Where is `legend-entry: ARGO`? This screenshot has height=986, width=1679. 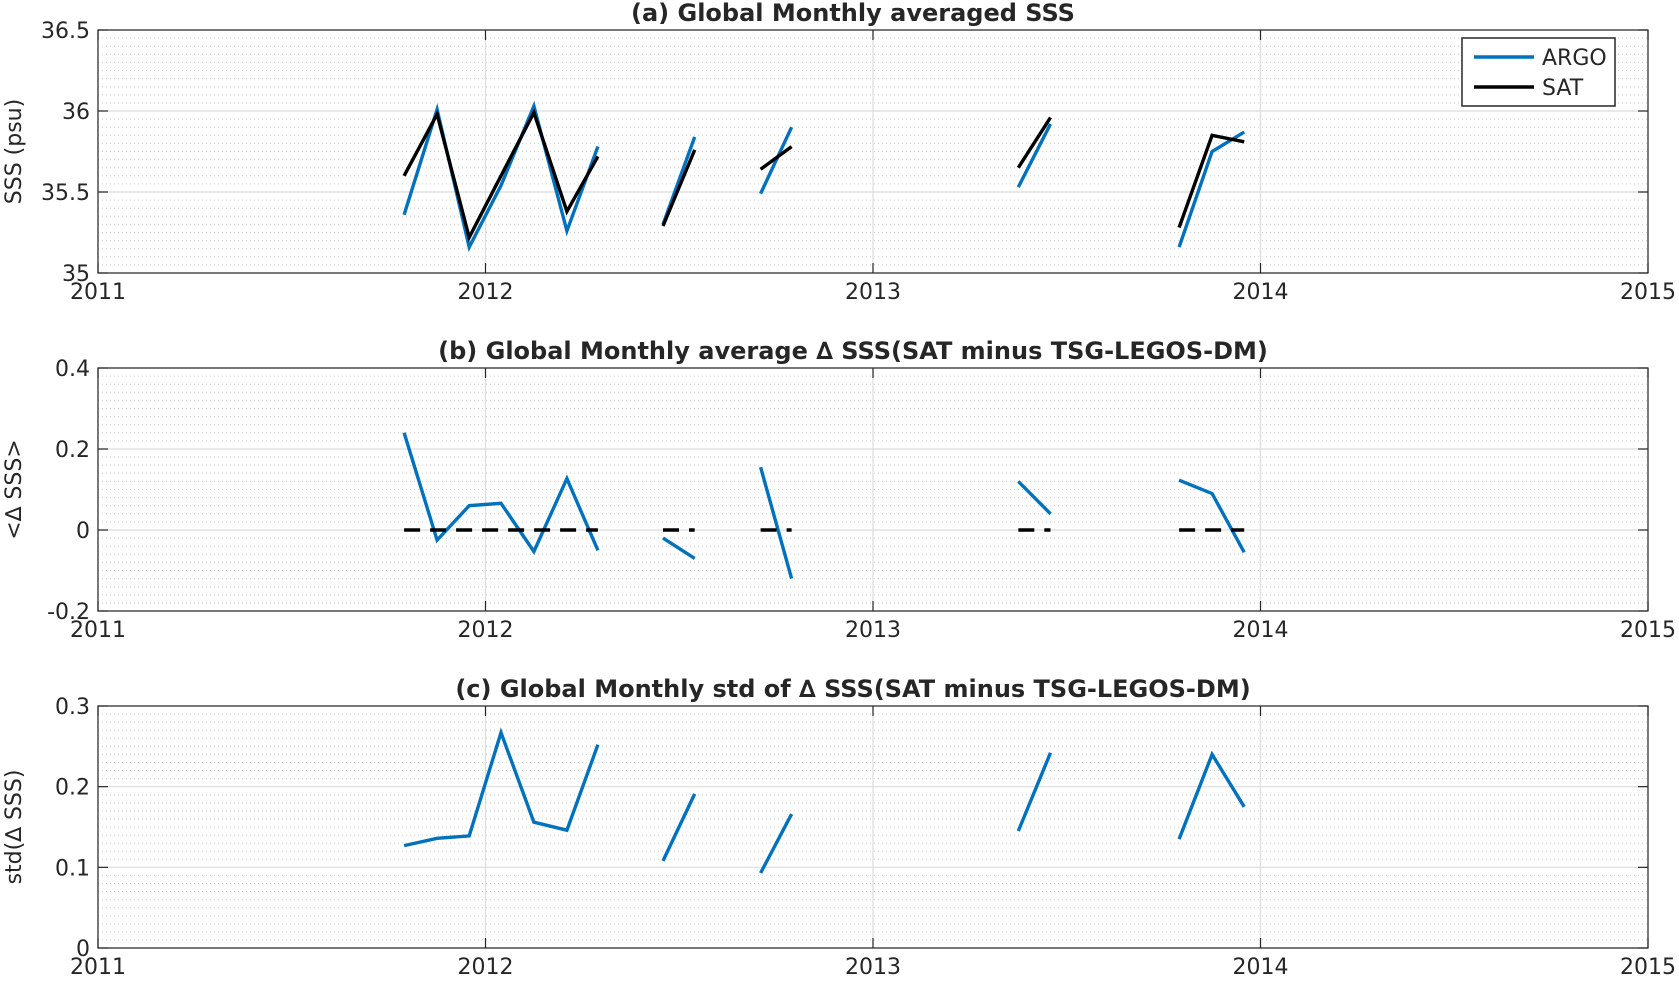
legend-entry: ARGO is located at coordinates (1574, 58).